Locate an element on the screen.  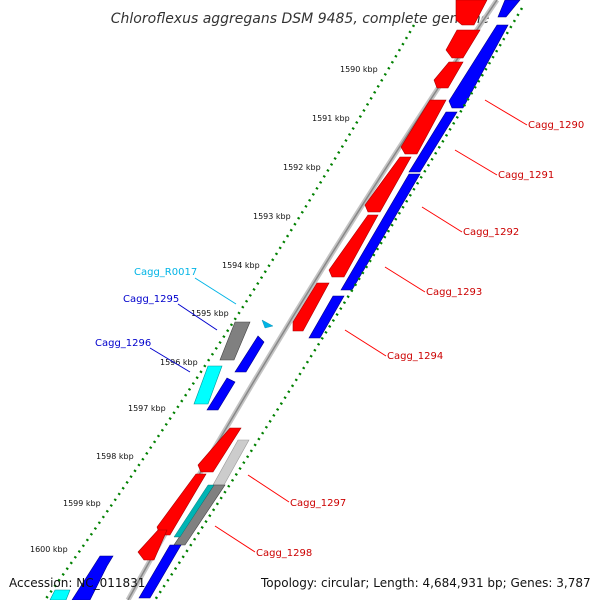
gene-label-cagg-1297: Cagg_1297 is located at coordinates (318, 503).